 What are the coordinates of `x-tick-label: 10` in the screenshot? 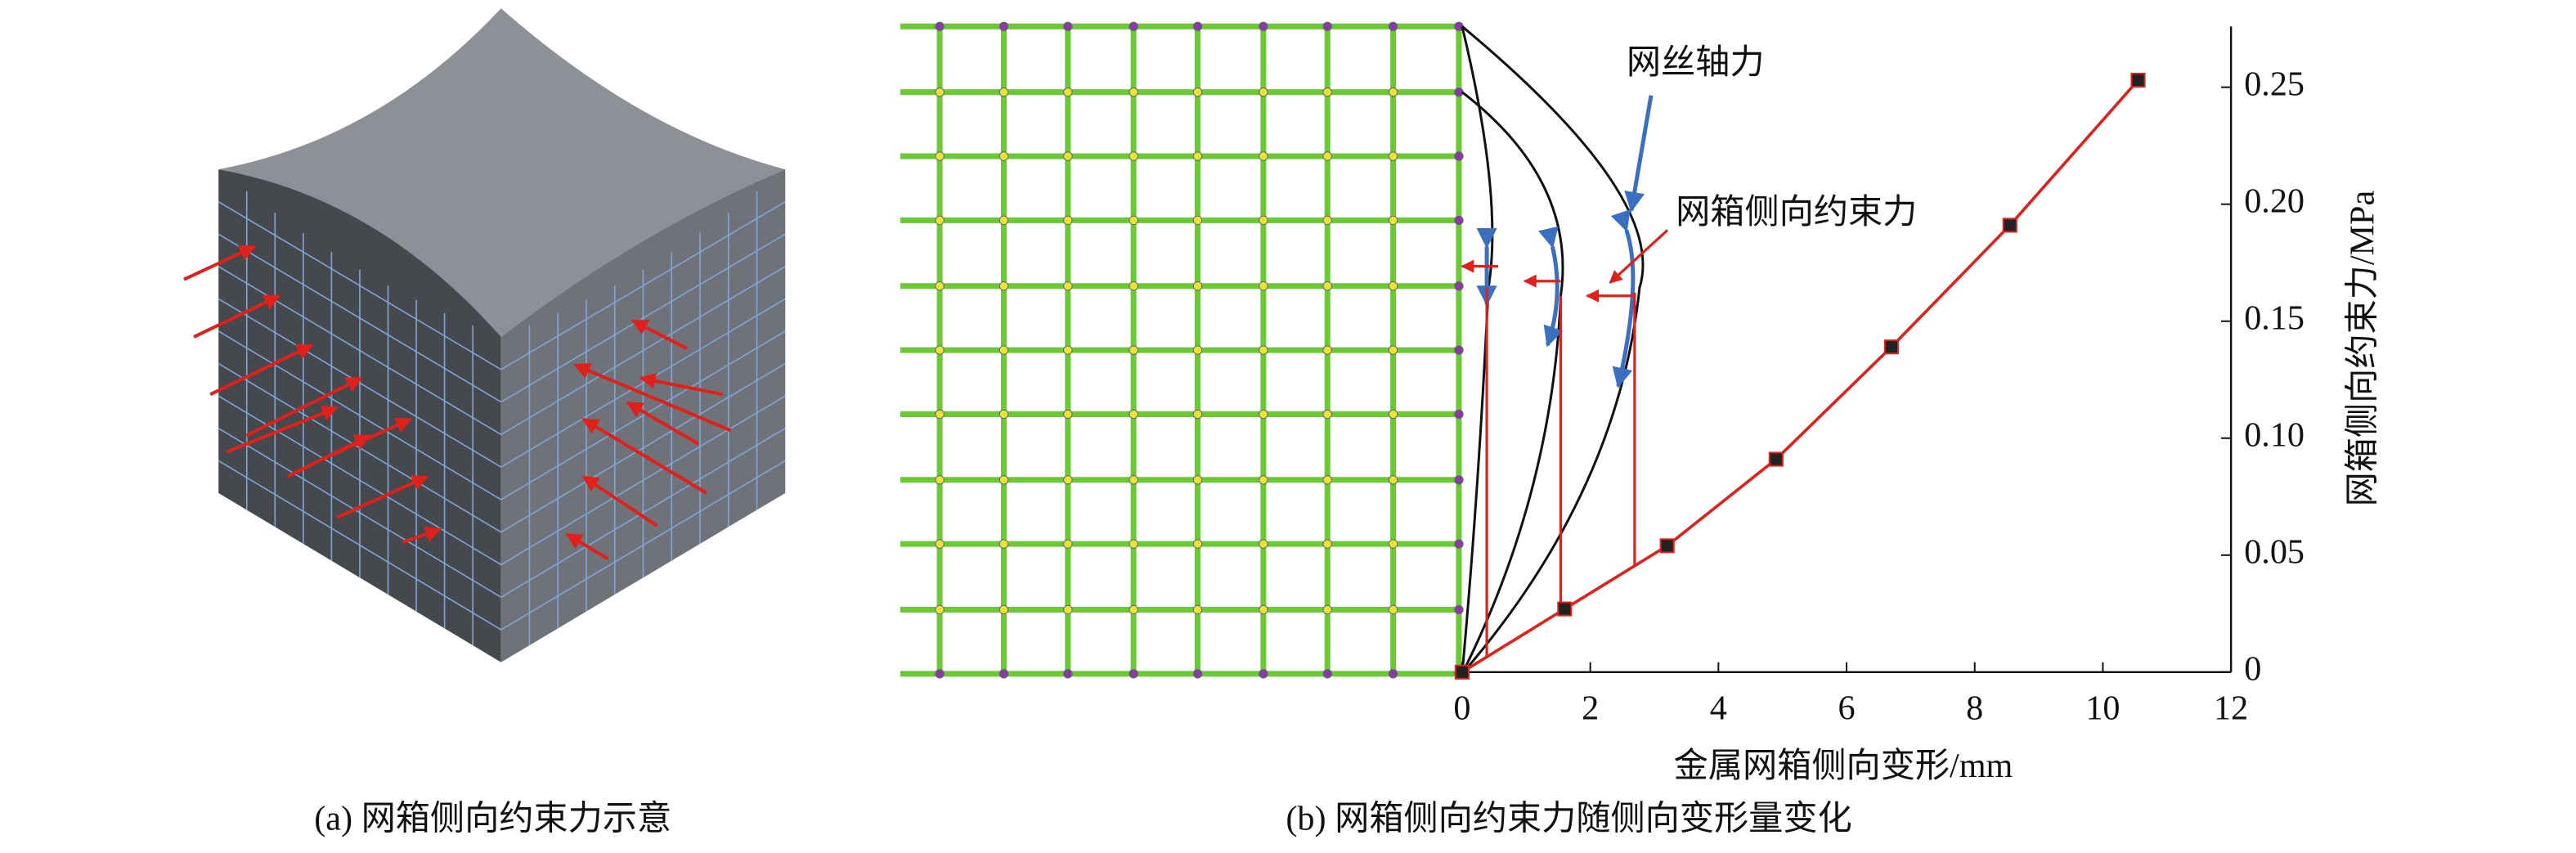 It's located at (2102, 708).